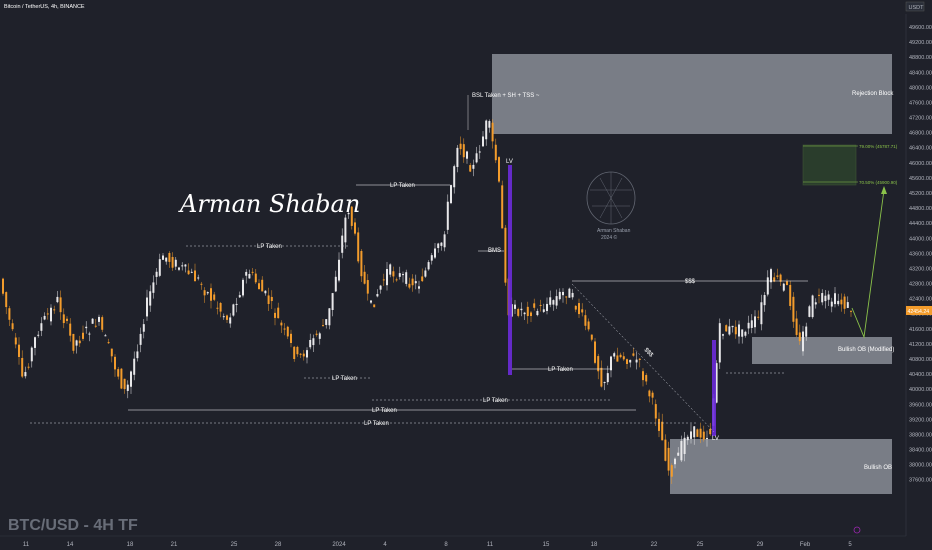 The width and height of the screenshot is (932, 550). Describe the element at coordinates (873, 94) in the screenshot. I see `rejection-block-label: Rejection Block` at that location.